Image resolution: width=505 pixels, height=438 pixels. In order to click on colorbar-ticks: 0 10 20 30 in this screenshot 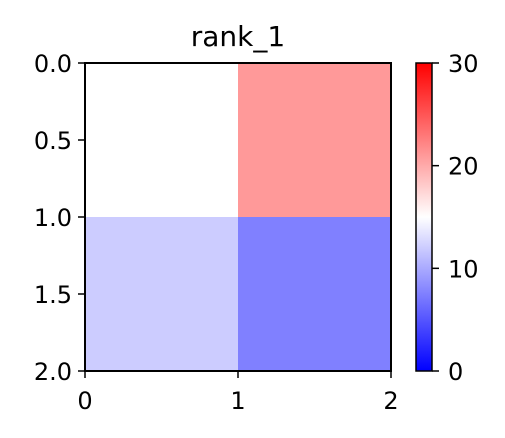, I will do `click(455, 218)`.